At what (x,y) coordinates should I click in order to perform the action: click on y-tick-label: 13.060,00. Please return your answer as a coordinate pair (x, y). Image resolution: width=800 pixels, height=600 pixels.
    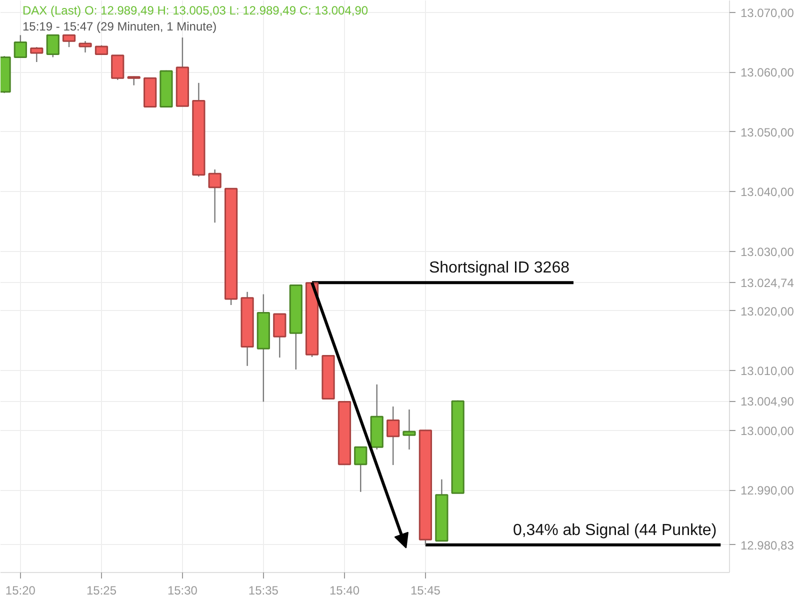
    Looking at the image, I should click on (767, 73).